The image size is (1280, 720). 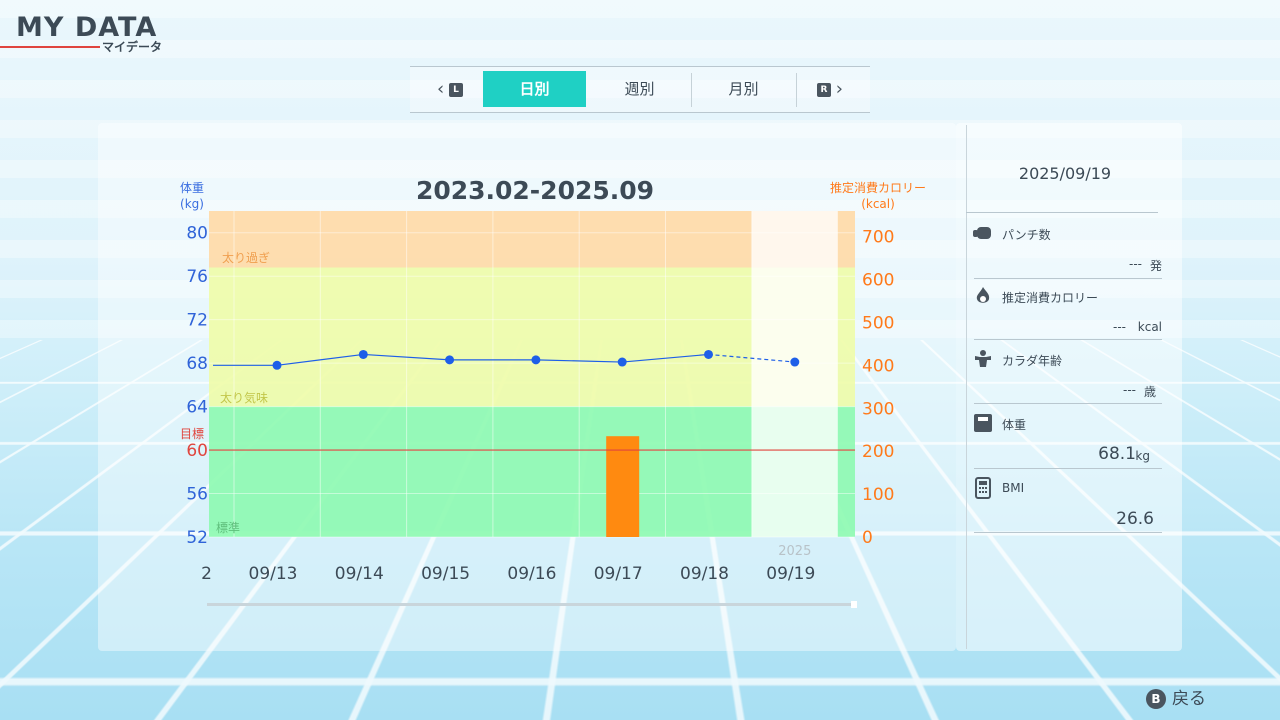 I want to click on x-tick-label: 09/14, so click(x=359, y=574).